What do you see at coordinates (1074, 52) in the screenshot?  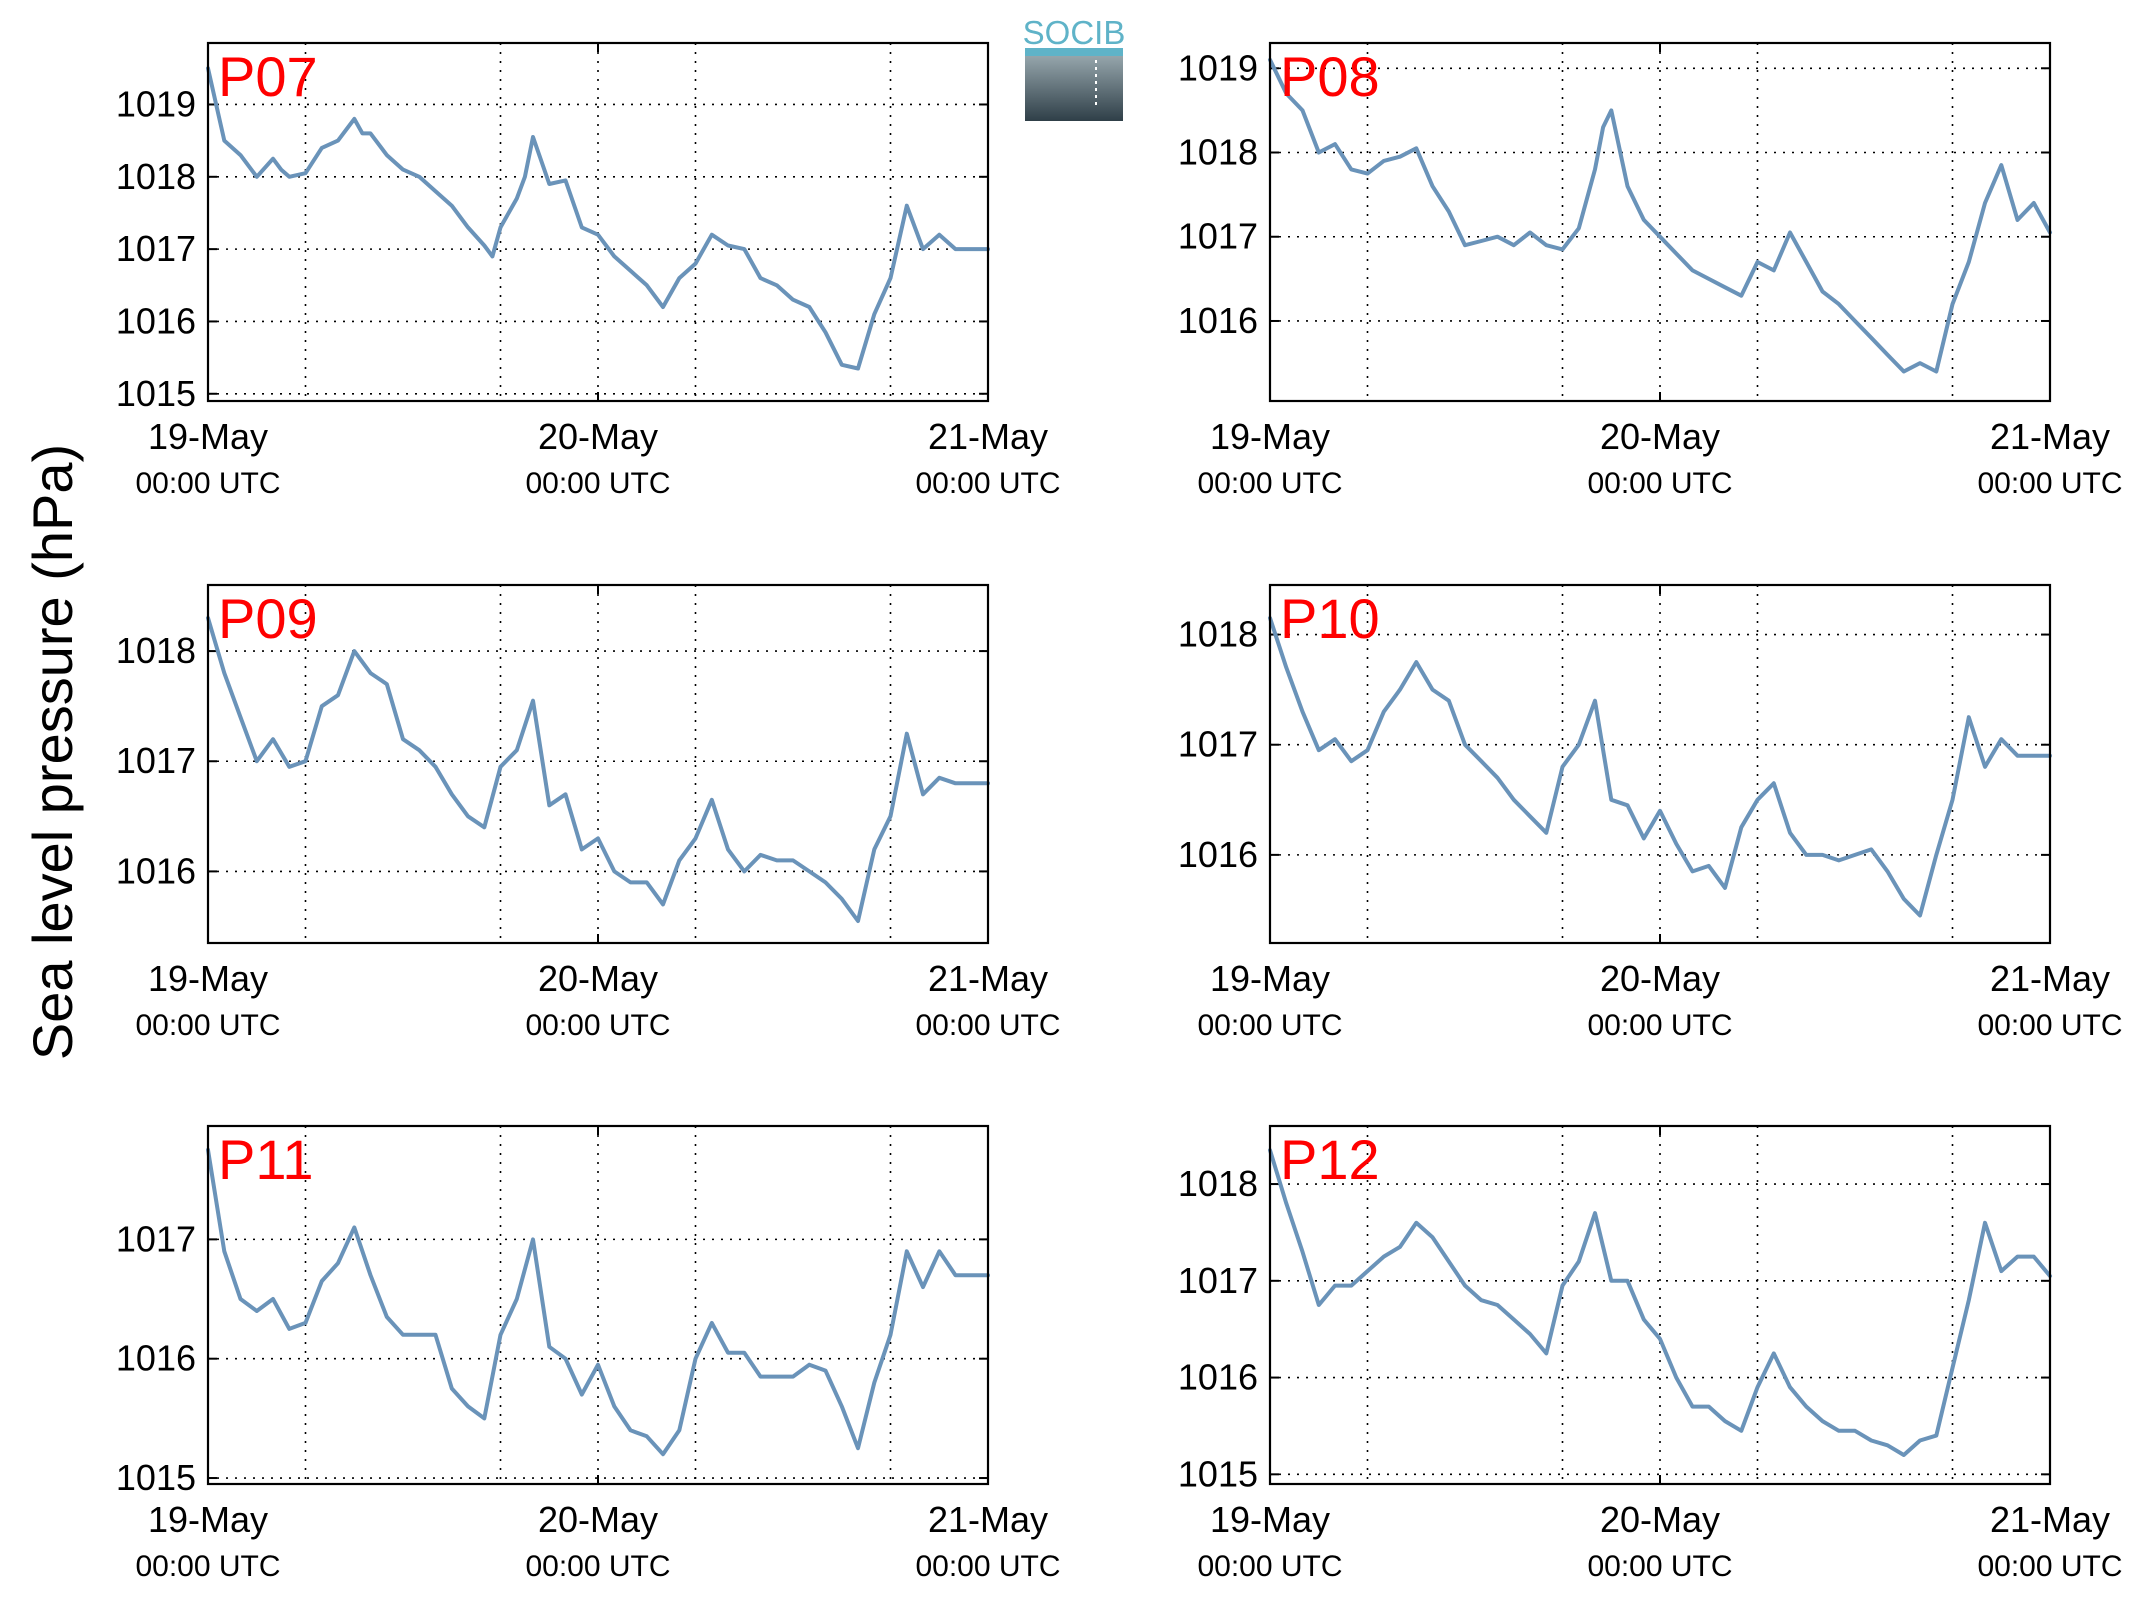 I see `logo-wave` at bounding box center [1074, 52].